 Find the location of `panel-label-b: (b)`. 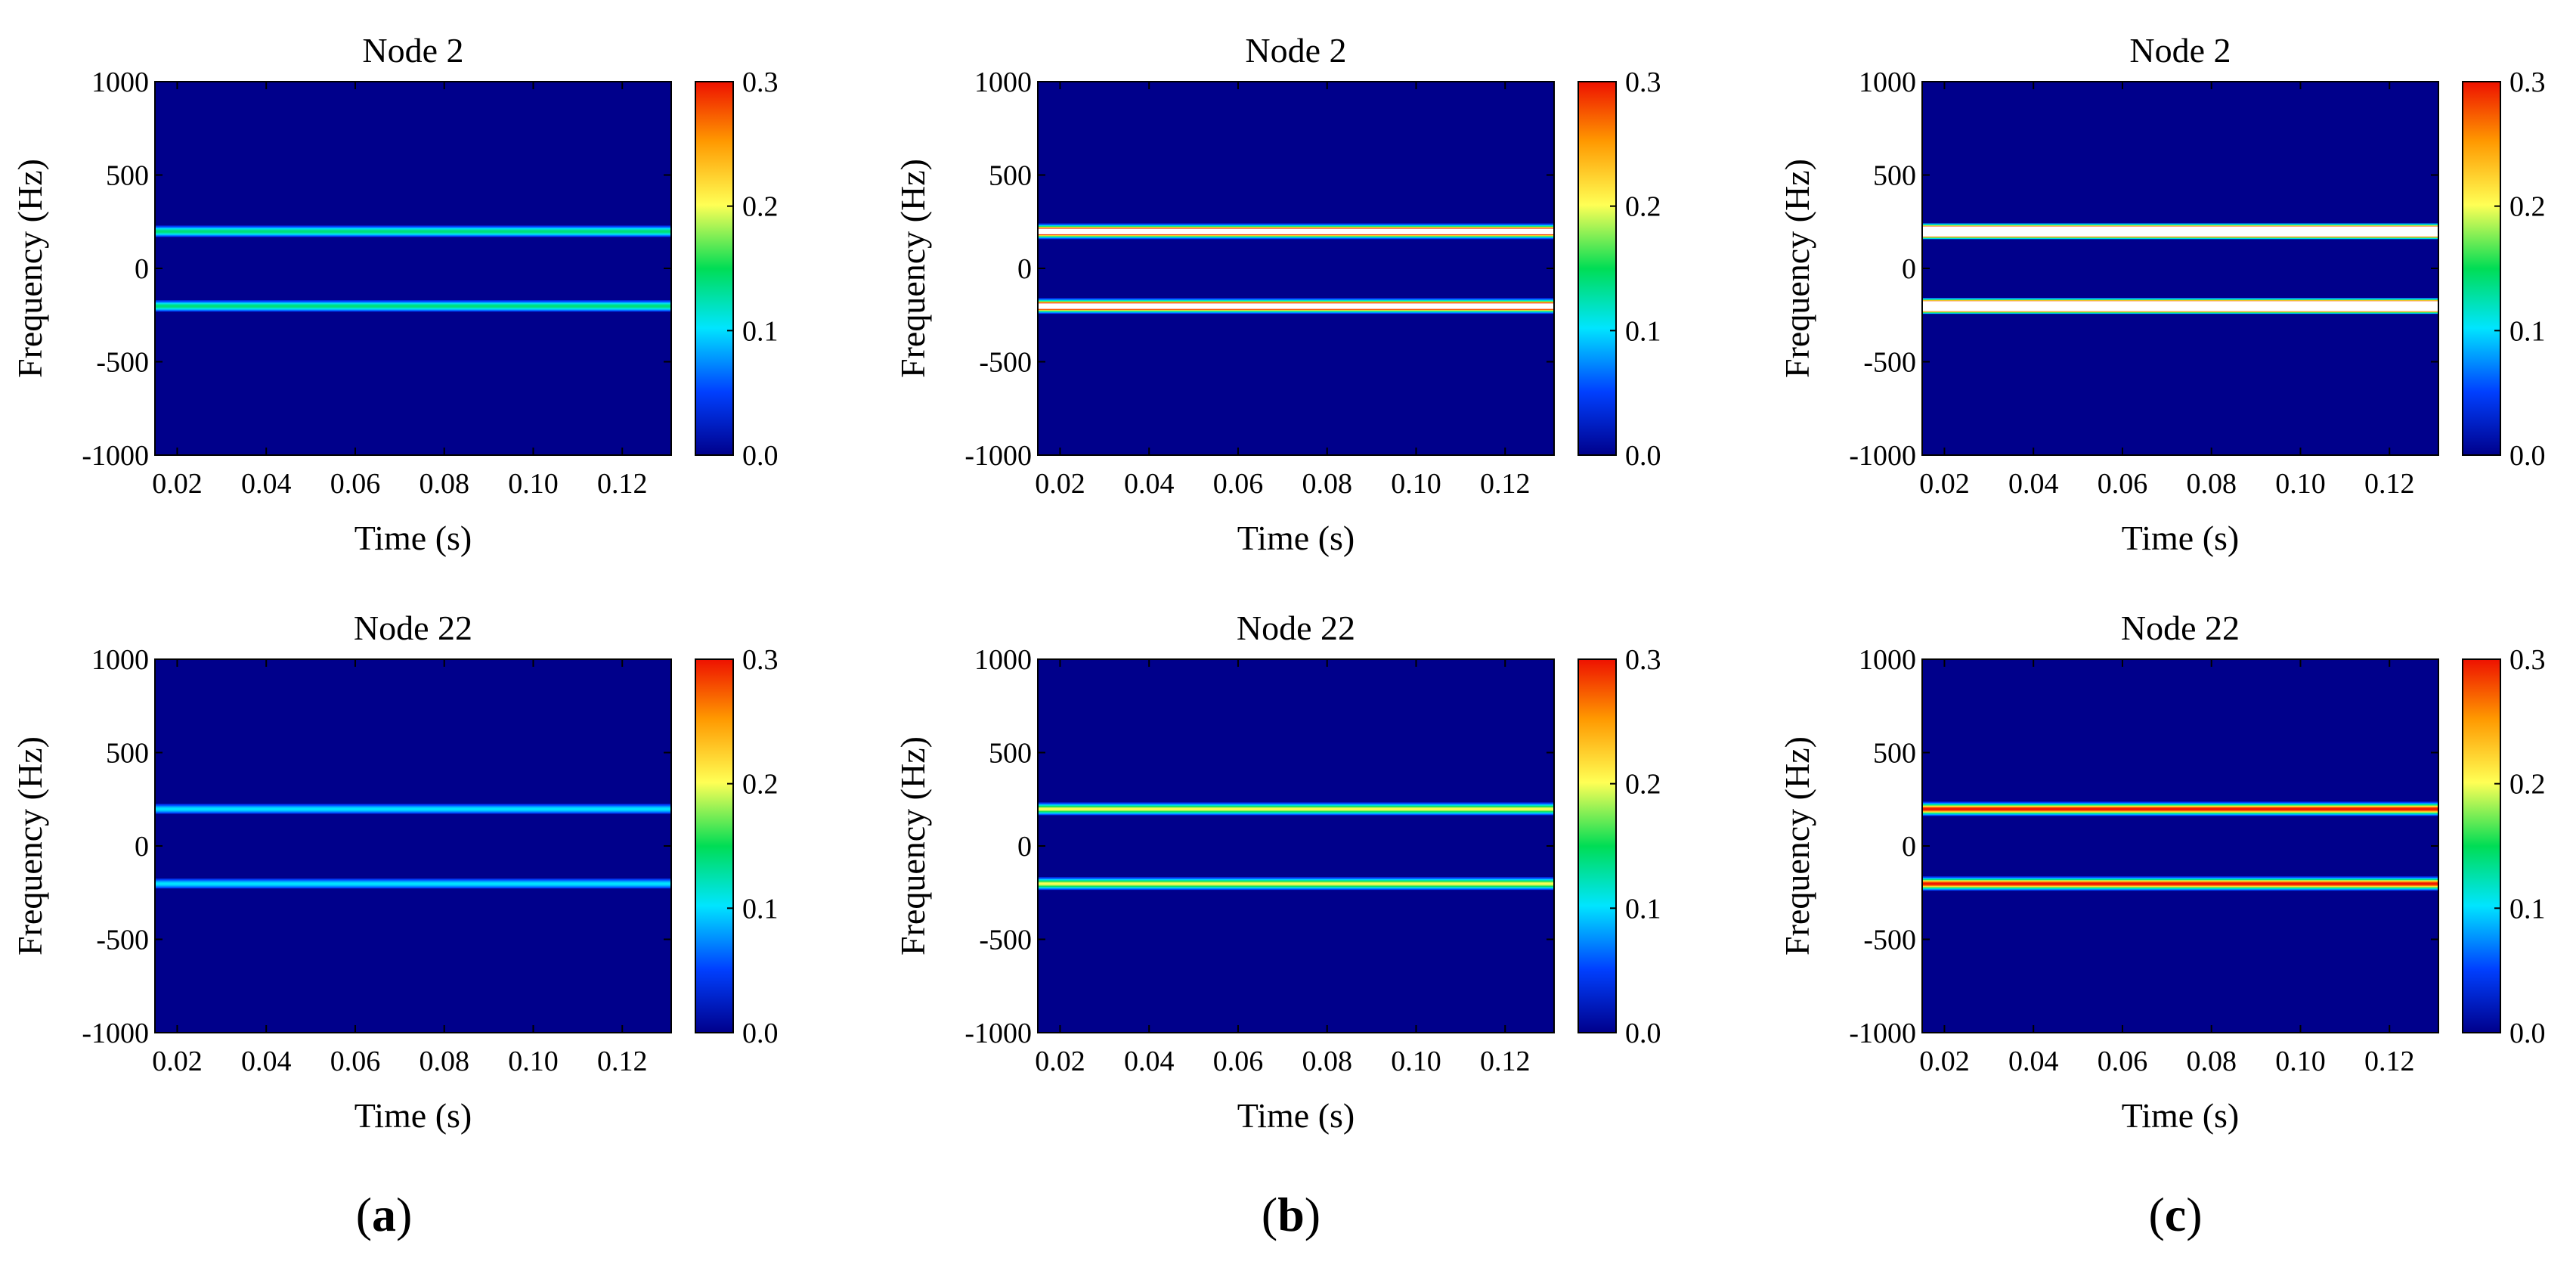

panel-label-b: (b) is located at coordinates (1291, 1214).